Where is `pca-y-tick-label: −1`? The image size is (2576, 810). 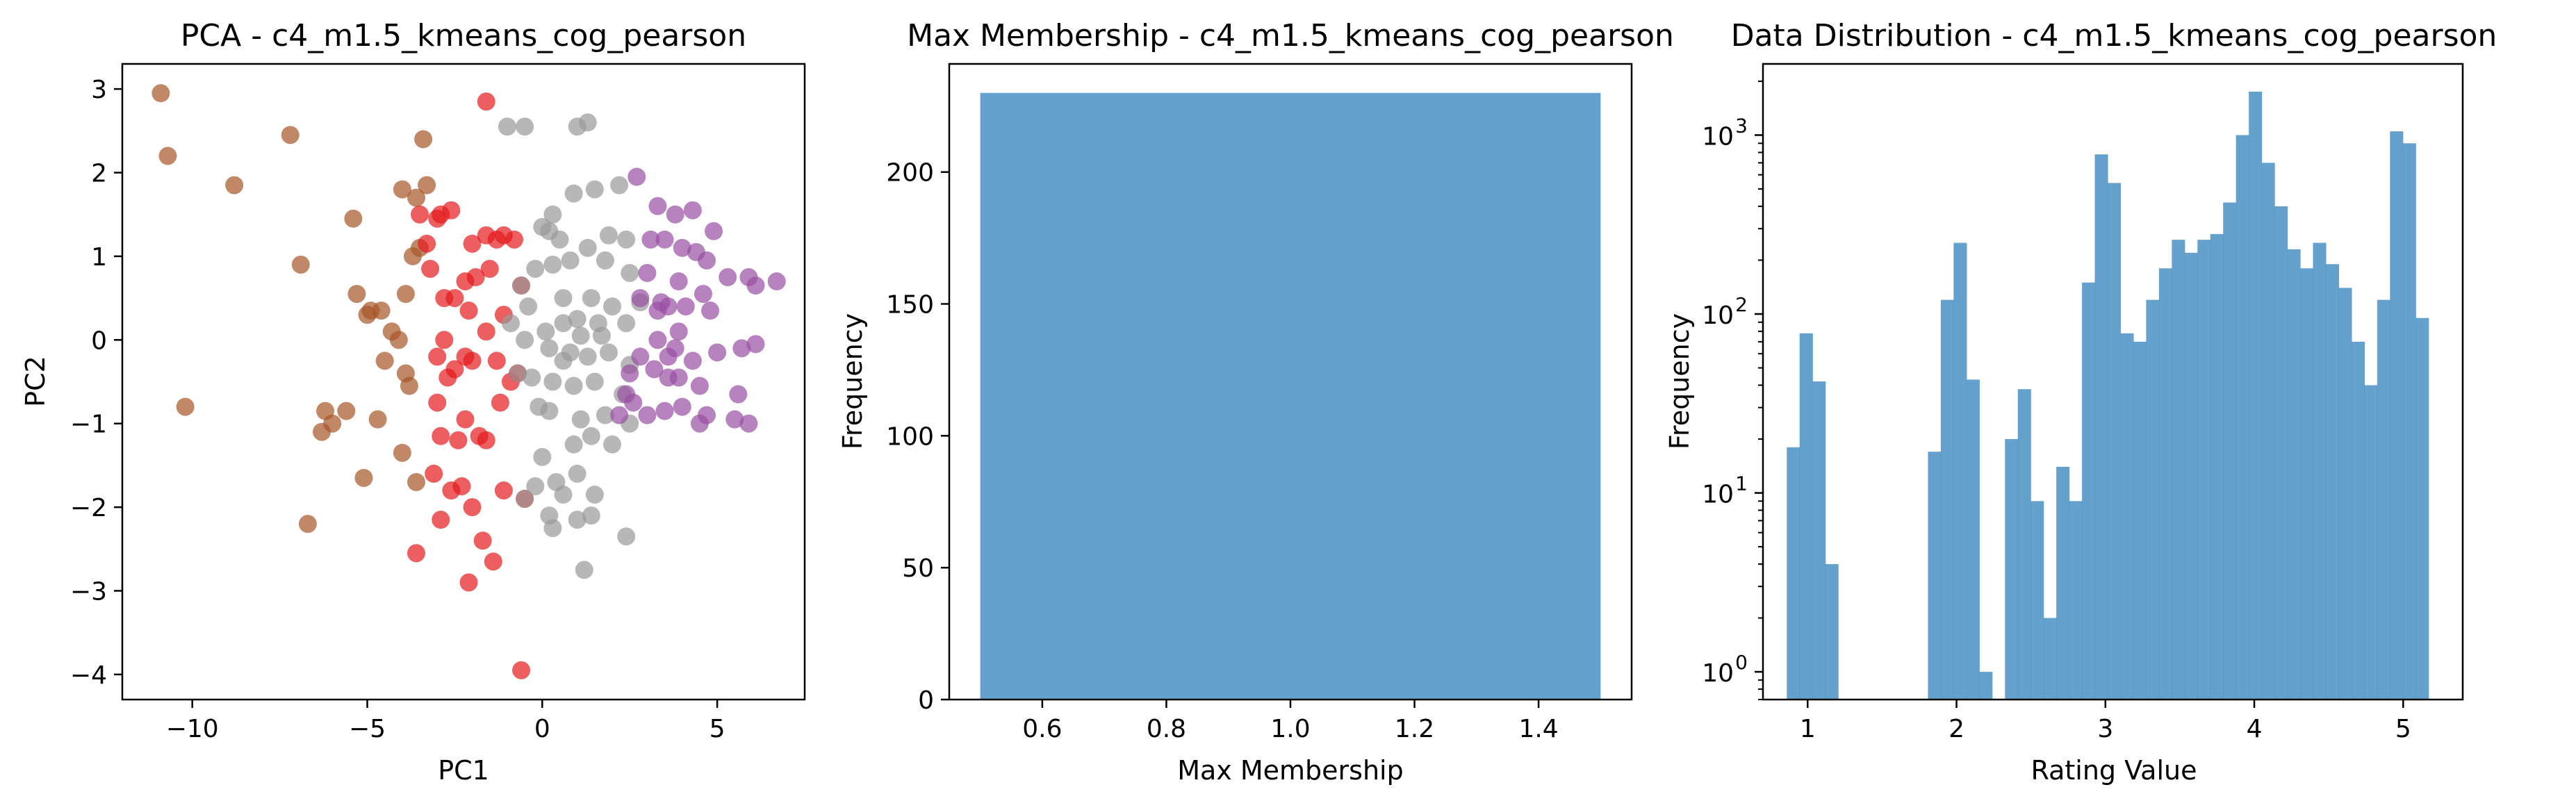 pca-y-tick-label: −1 is located at coordinates (88, 425).